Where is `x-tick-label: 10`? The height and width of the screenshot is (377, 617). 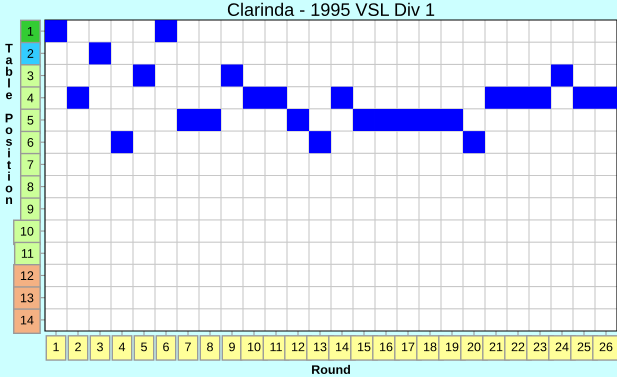 x-tick-label: 10 is located at coordinates (254, 347).